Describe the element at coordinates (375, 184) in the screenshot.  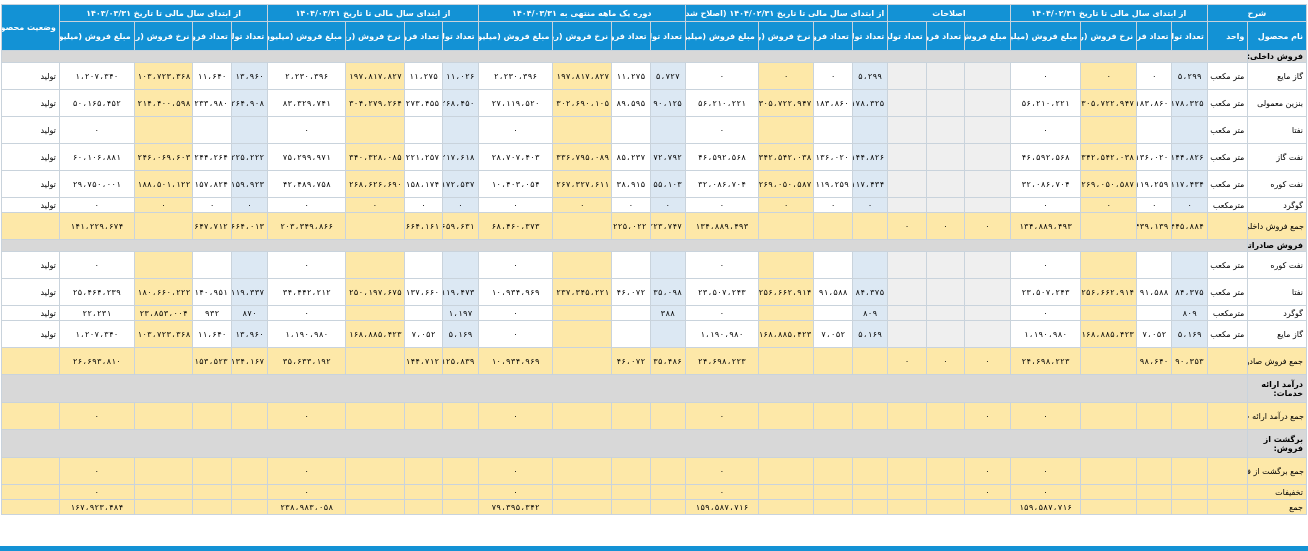
I see `value-cell: ۲۶۸،۶۲۶،۶۹۰` at that location.